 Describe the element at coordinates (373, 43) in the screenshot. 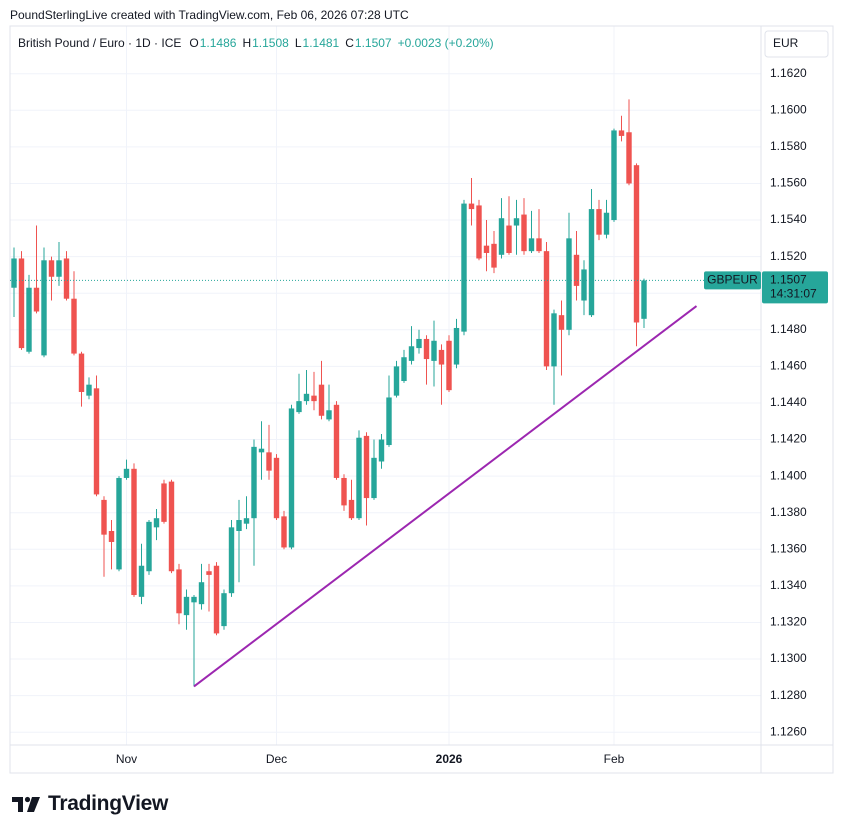

I see `close-value: 1.1507` at that location.